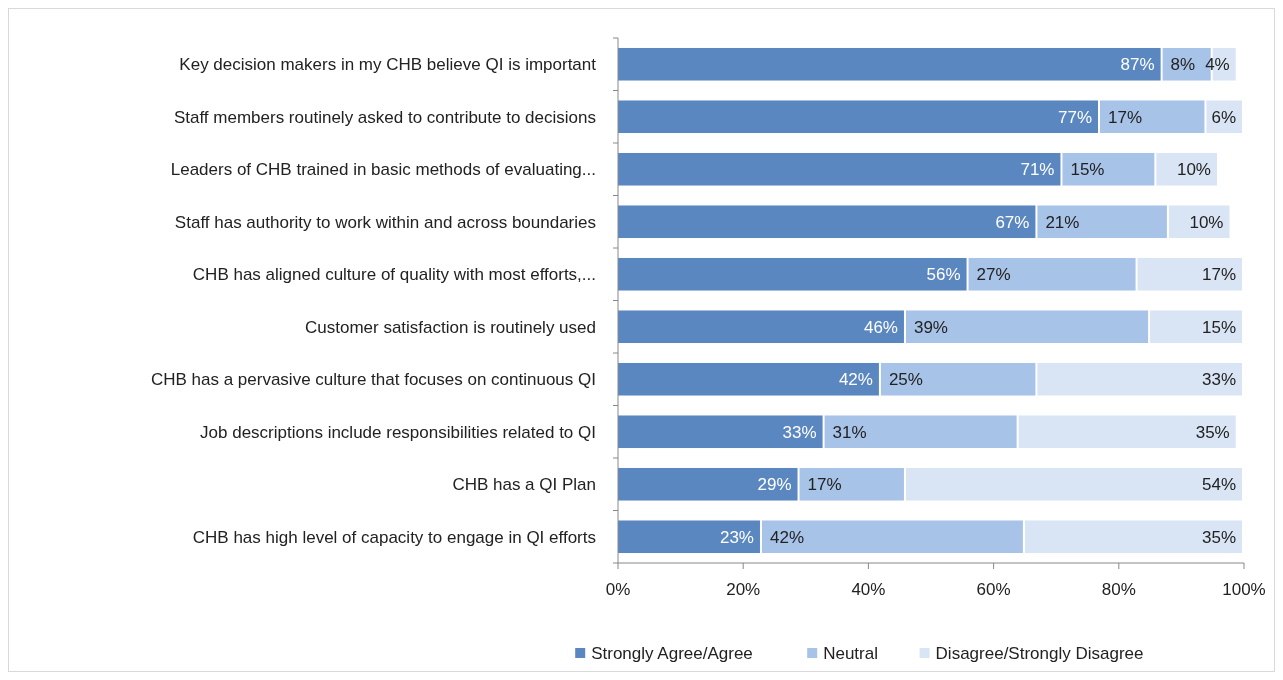 This screenshot has height=680, width=1283. Describe the element at coordinates (524, 485) in the screenshot. I see `y-tick-label: CHB has a QI Plan` at that location.